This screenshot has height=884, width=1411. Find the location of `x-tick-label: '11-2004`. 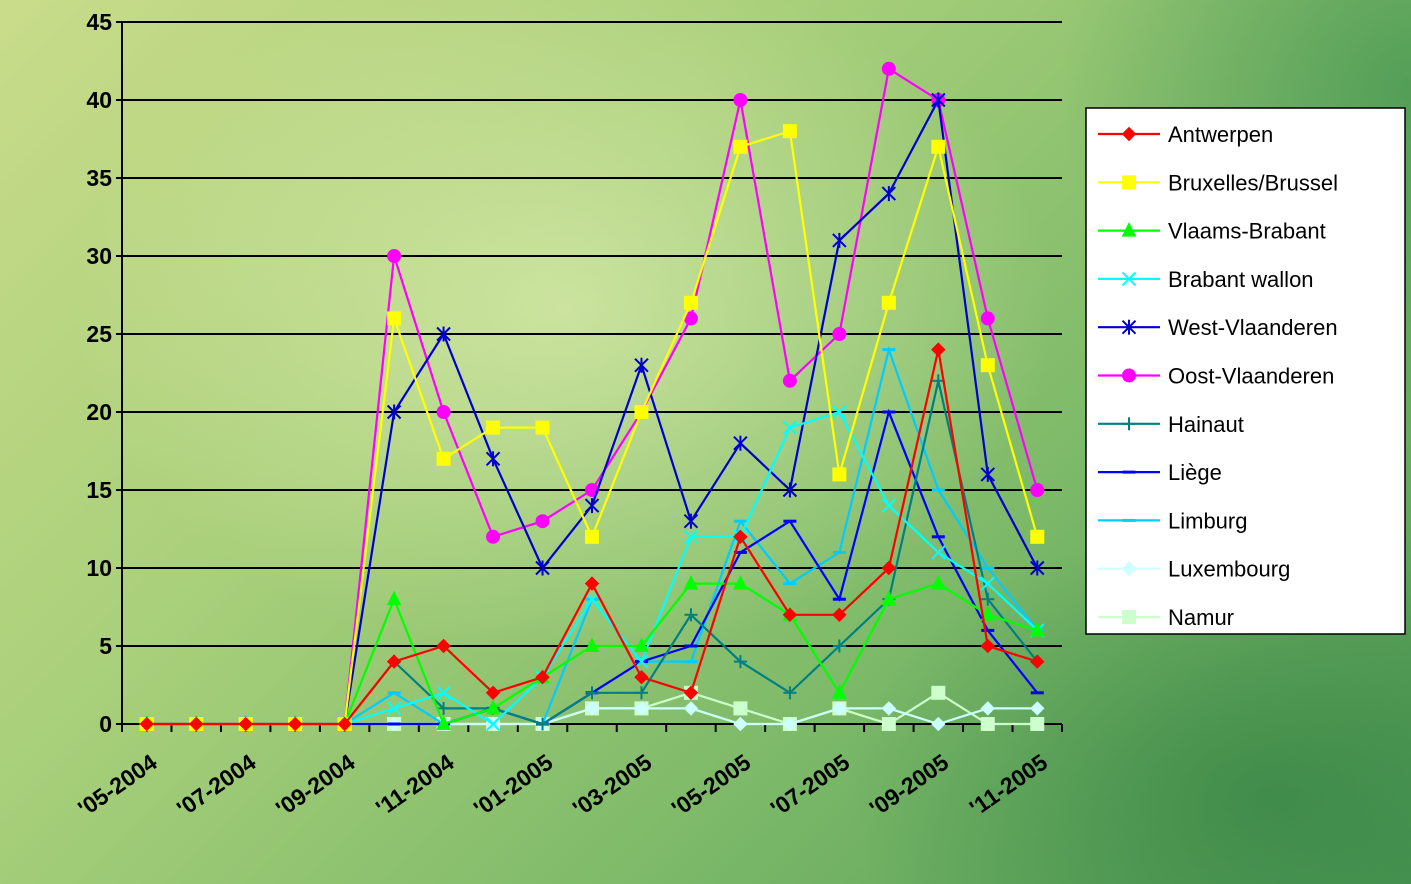

x-tick-label: '11-2004 is located at coordinates (415, 785).